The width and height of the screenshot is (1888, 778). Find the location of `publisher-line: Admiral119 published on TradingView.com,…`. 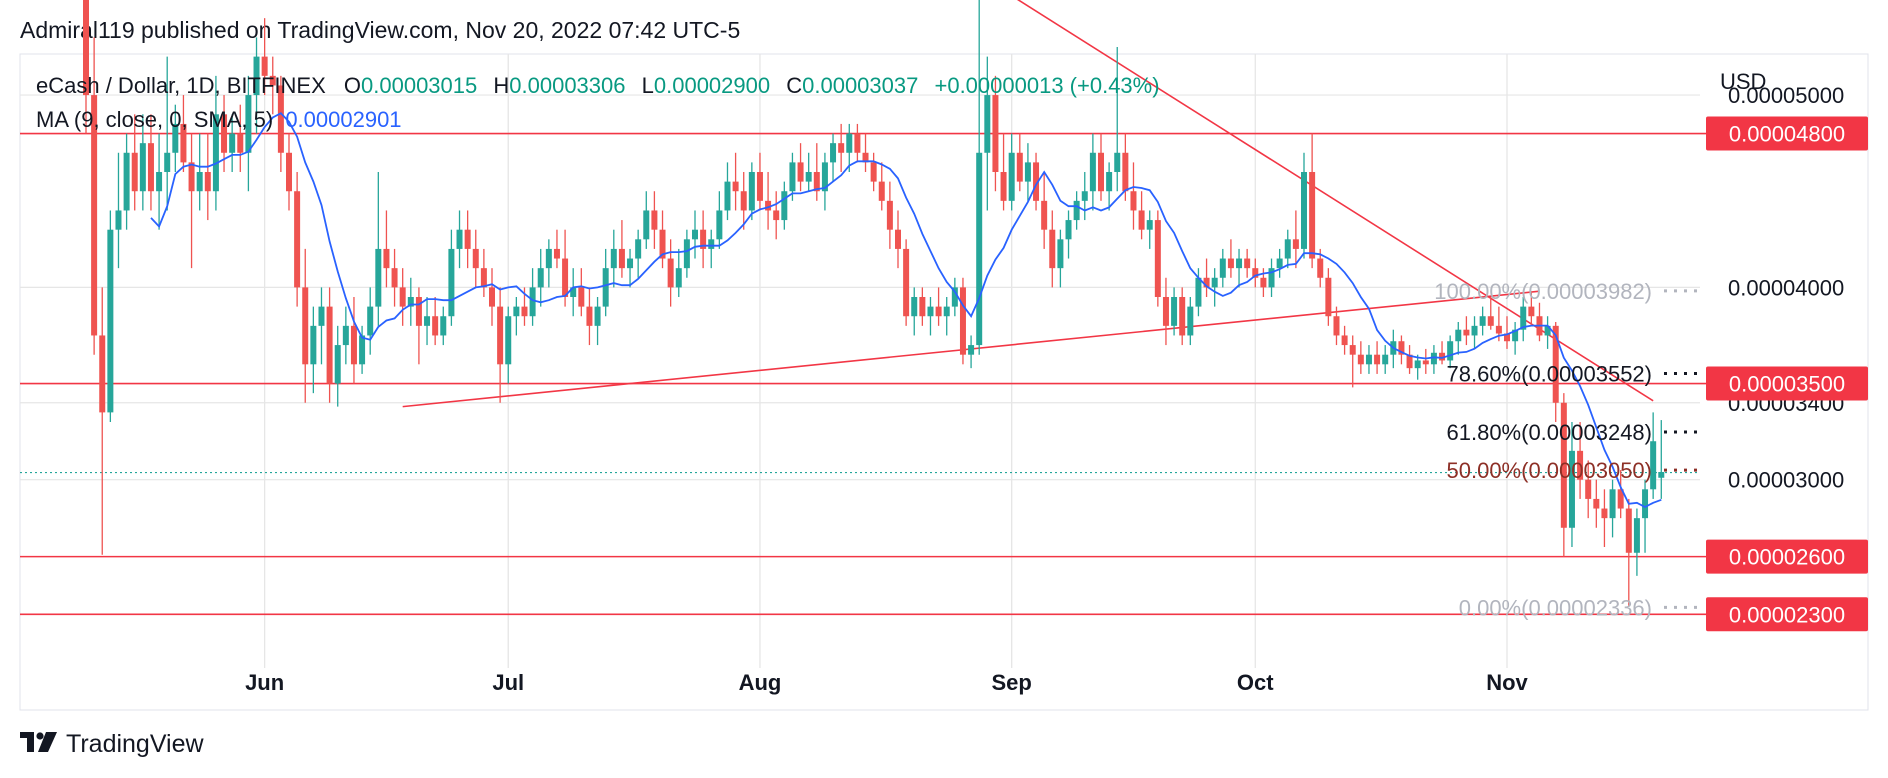

publisher-line: Admiral119 published on TradingView.com,… is located at coordinates (380, 30).